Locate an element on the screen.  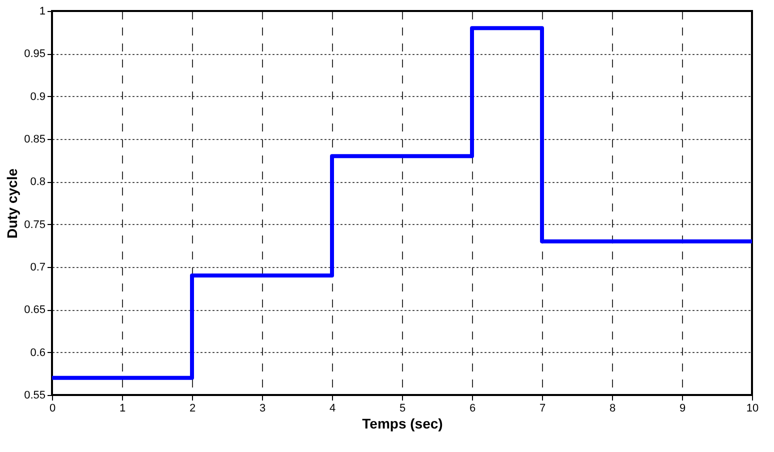
x-tick-label: 10 is located at coordinates (752, 408).